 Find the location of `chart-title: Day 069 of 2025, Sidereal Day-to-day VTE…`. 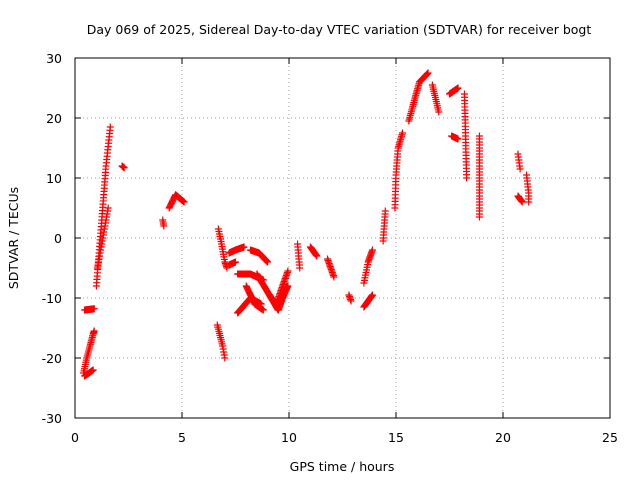

chart-title: Day 069 of 2025, Sidereal Day-to-day VTE… is located at coordinates (339, 29).